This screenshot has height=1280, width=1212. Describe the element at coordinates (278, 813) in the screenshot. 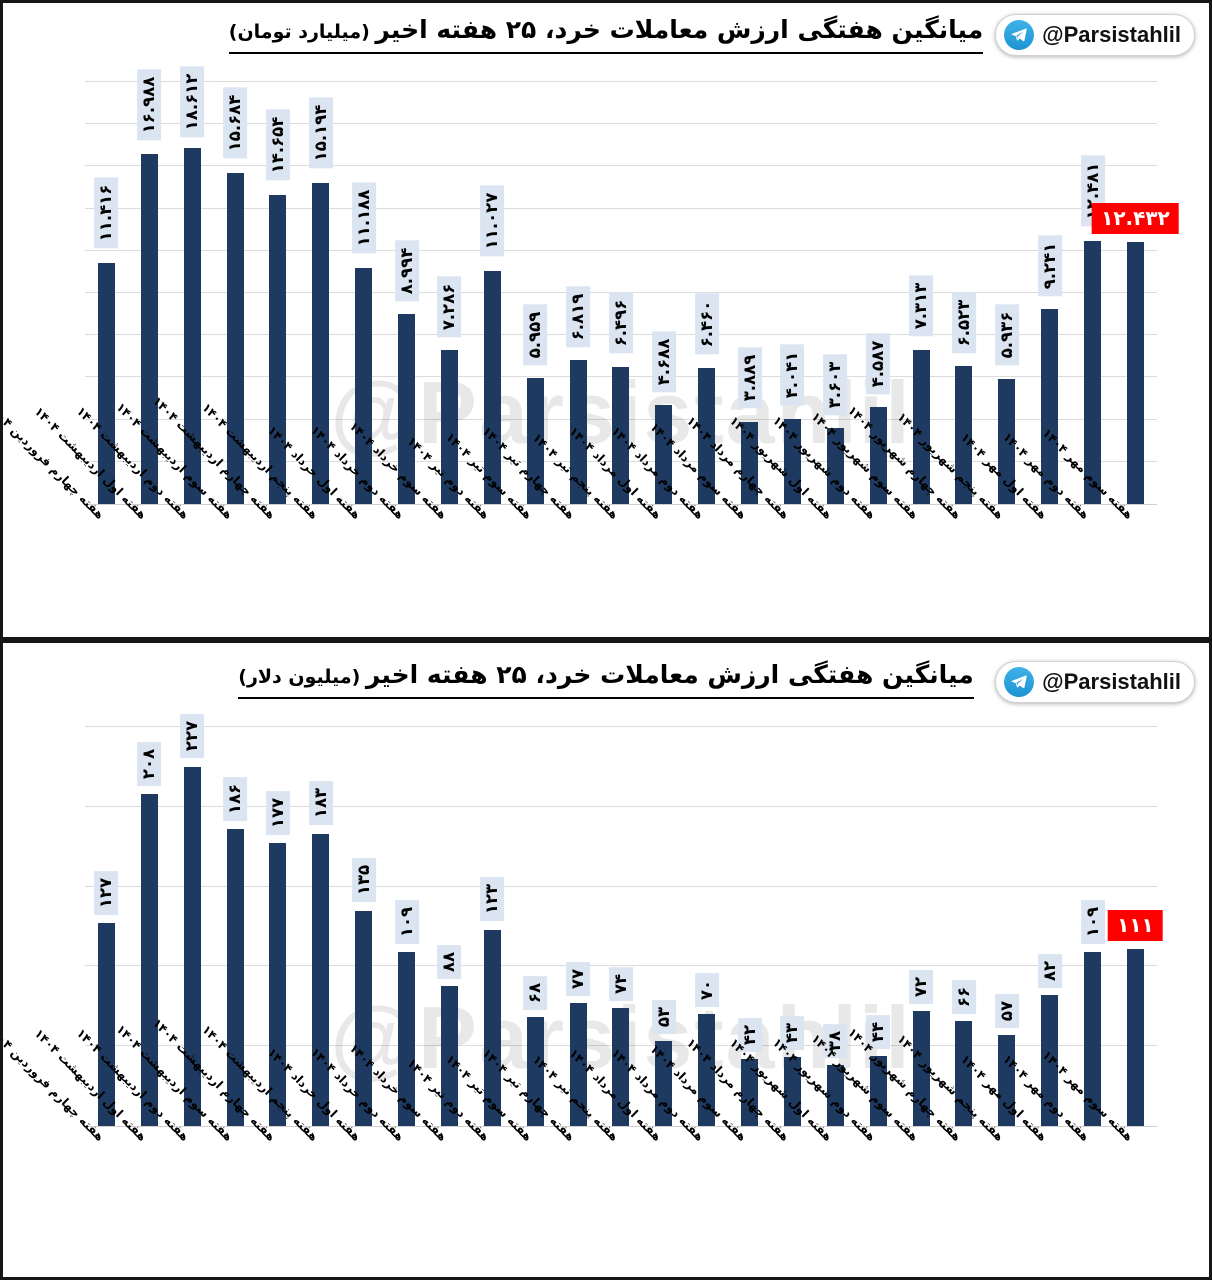

I see `bar-value-label: ۱۷۷` at that location.